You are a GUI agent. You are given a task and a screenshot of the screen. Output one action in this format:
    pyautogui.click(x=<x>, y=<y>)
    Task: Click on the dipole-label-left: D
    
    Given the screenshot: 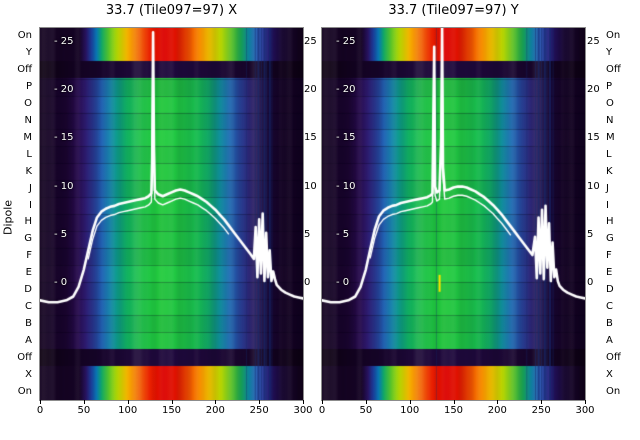 What is the action you would take?
    pyautogui.click(x=28, y=290)
    